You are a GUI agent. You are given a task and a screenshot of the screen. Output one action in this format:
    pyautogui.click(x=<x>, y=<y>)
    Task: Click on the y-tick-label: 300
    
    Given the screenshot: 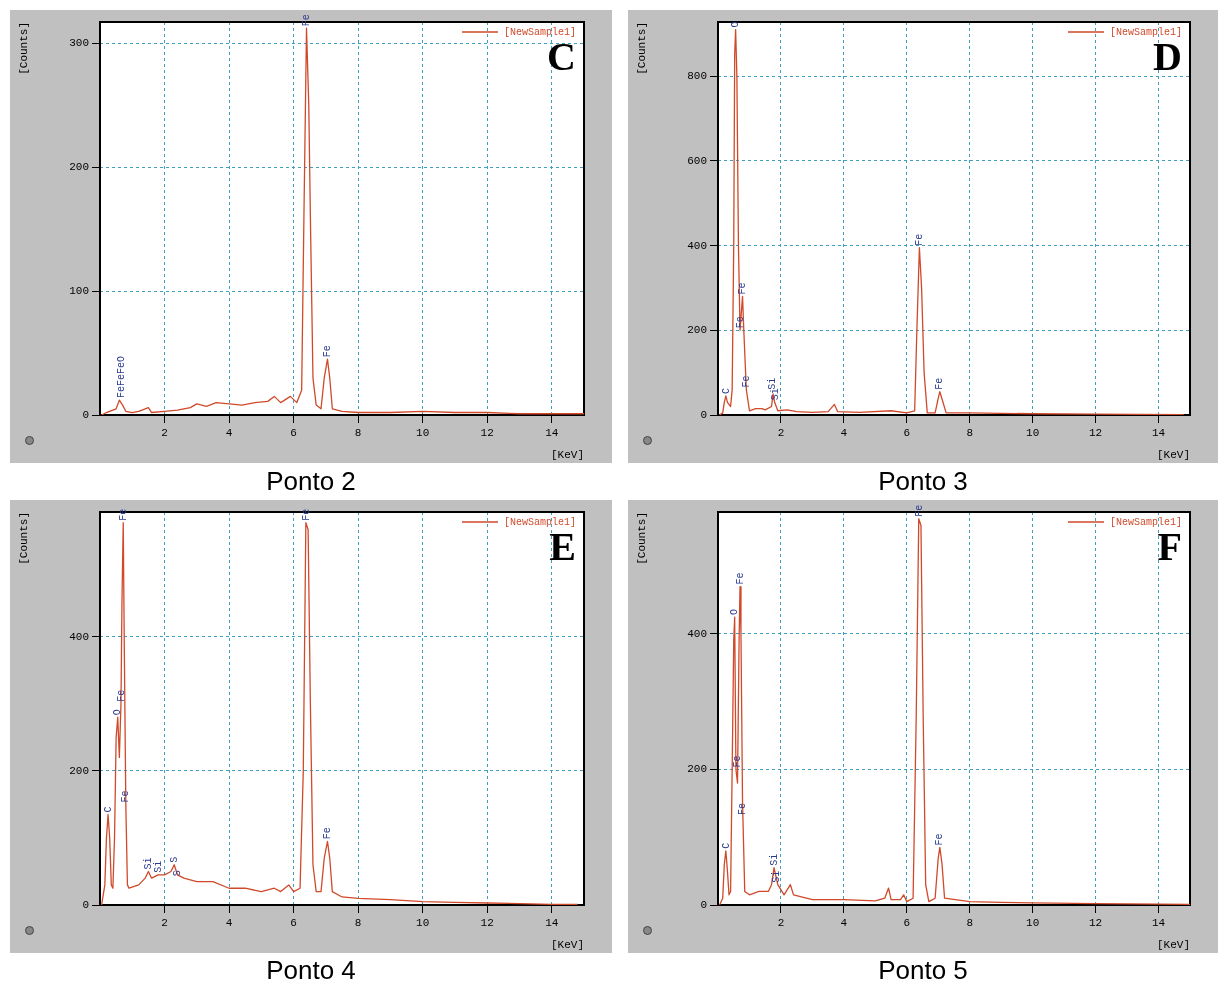 What is the action you would take?
    pyautogui.click(x=79, y=42)
    